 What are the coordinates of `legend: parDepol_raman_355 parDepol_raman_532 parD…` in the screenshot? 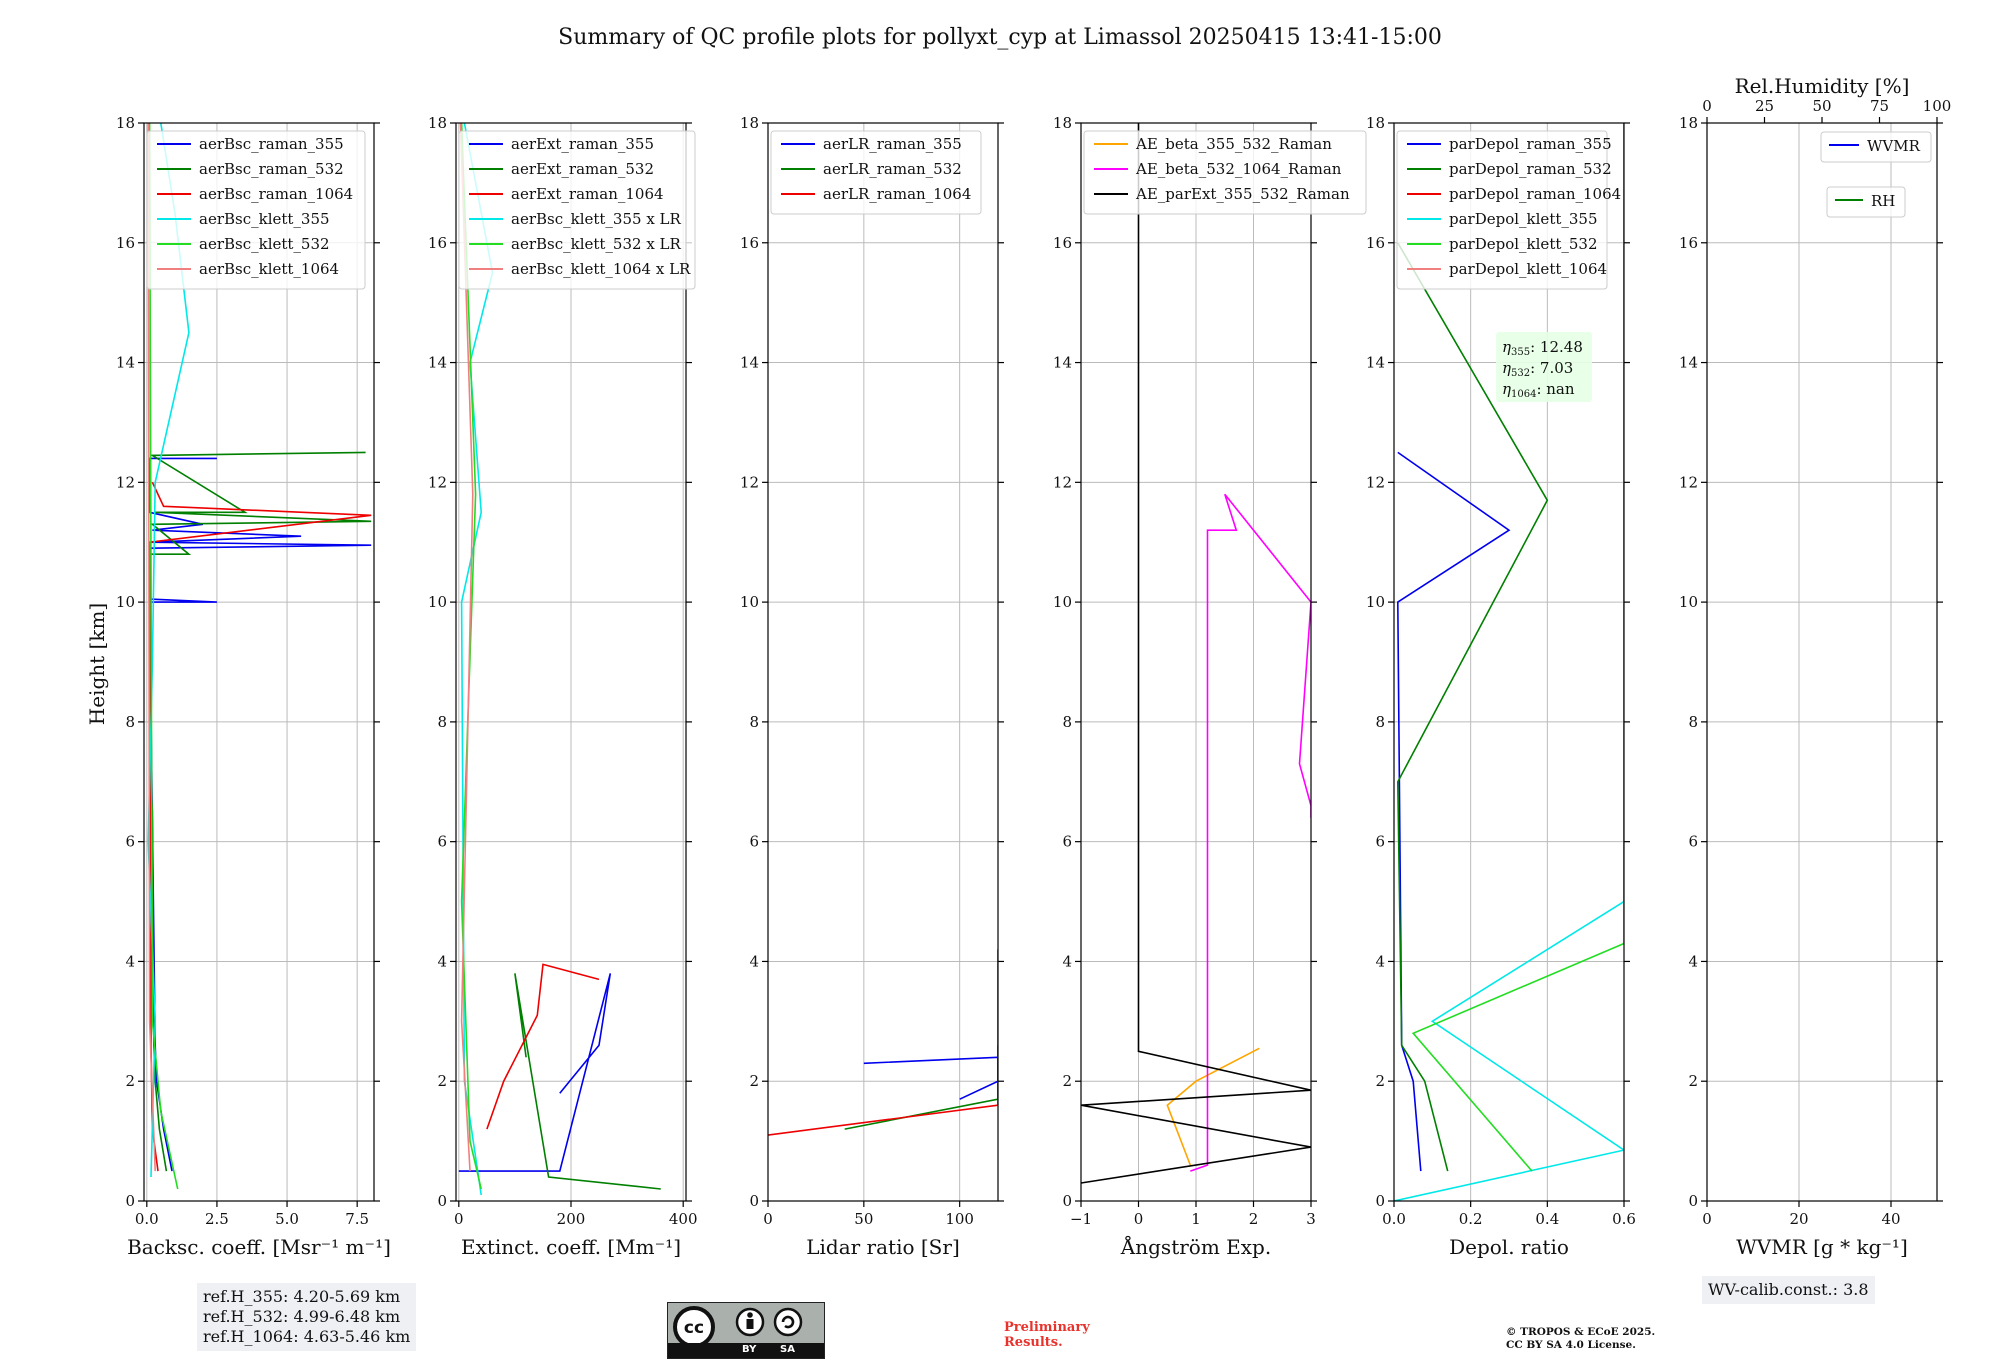 It's located at (1508, 210).